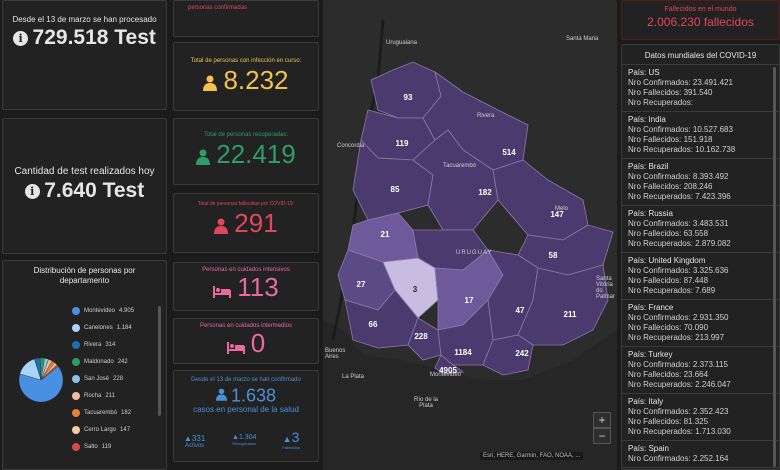 Image resolution: width=780 pixels, height=470 pixels. I want to click on distribution-pie-chart, so click(41, 380).